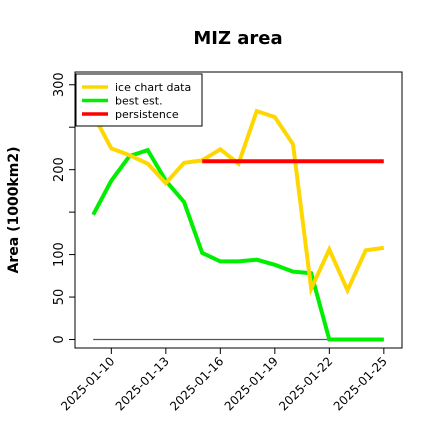  Describe the element at coordinates (142, 383) in the screenshot. I see `x-tick-label: 2025-01-13` at that location.